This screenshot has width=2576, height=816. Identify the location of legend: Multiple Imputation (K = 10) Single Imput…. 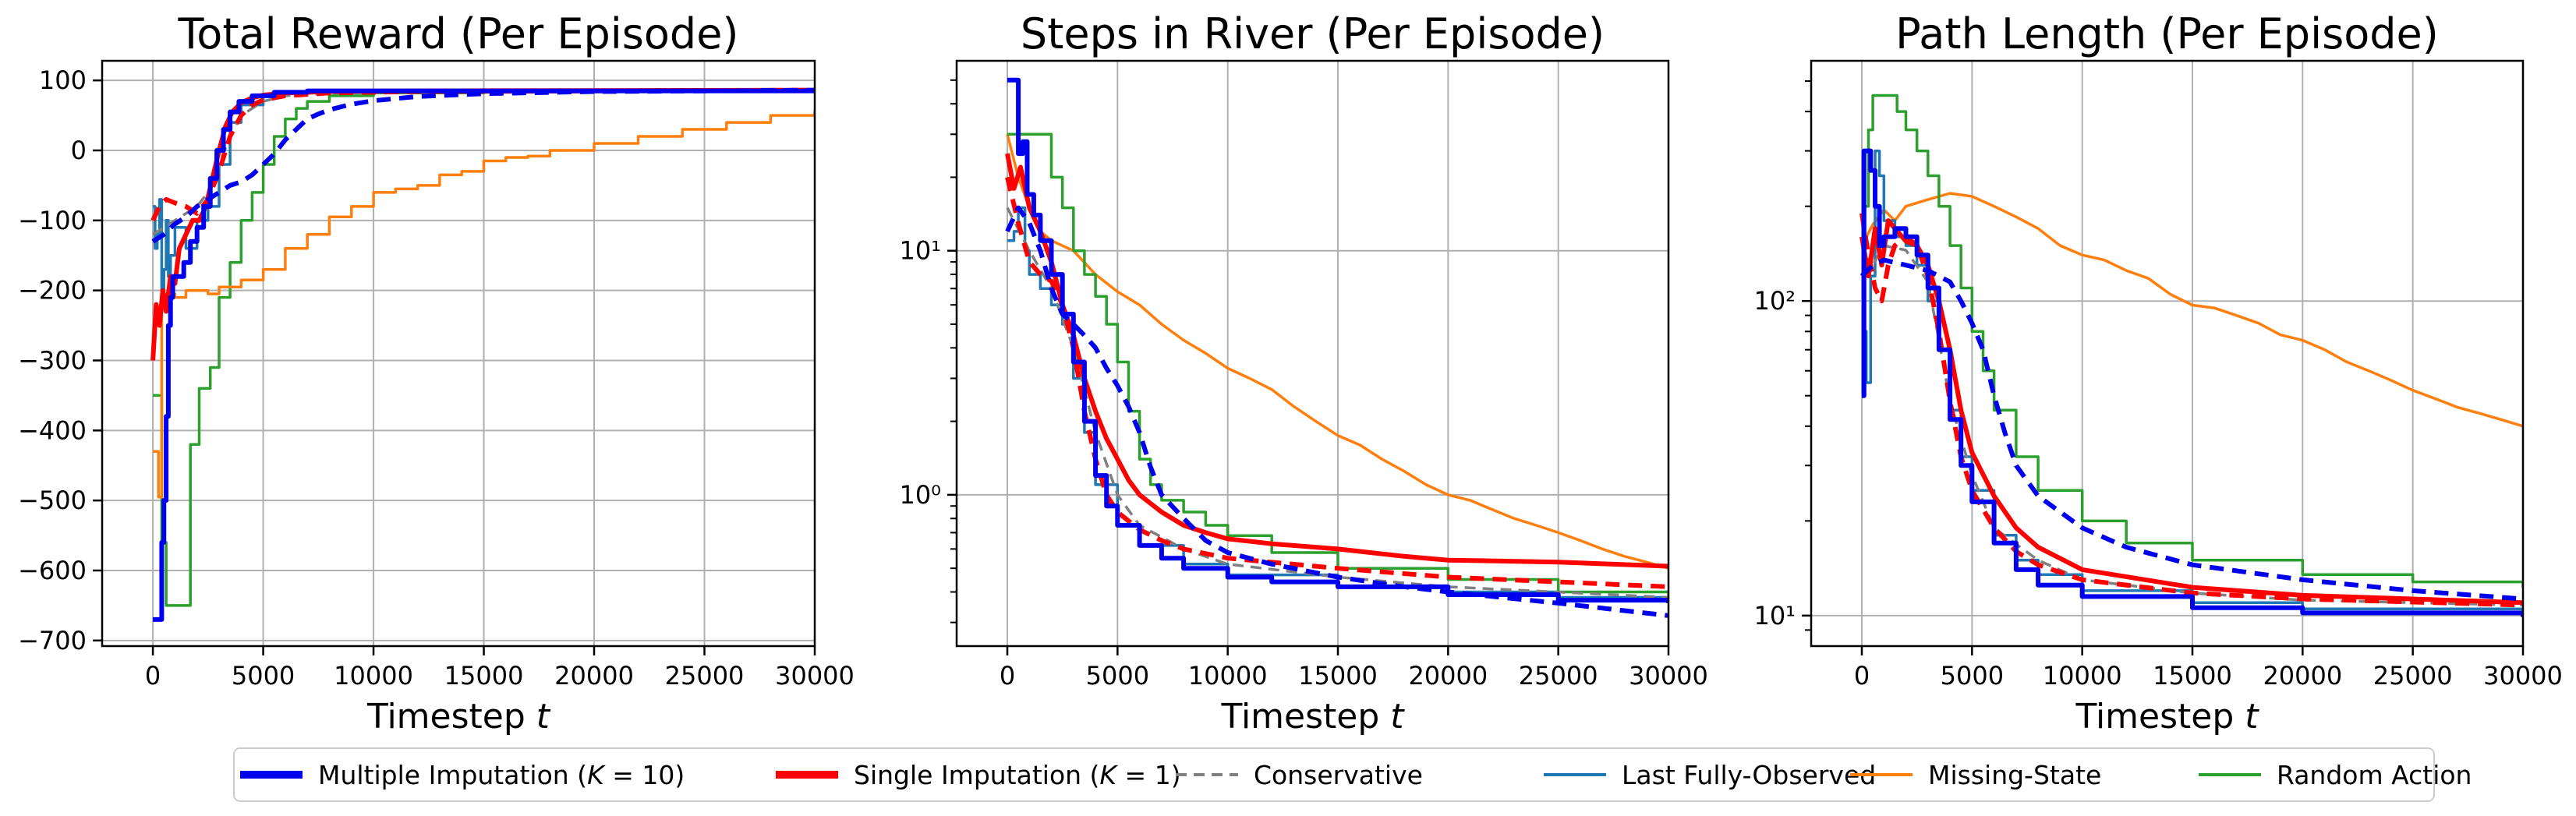
(1352, 774).